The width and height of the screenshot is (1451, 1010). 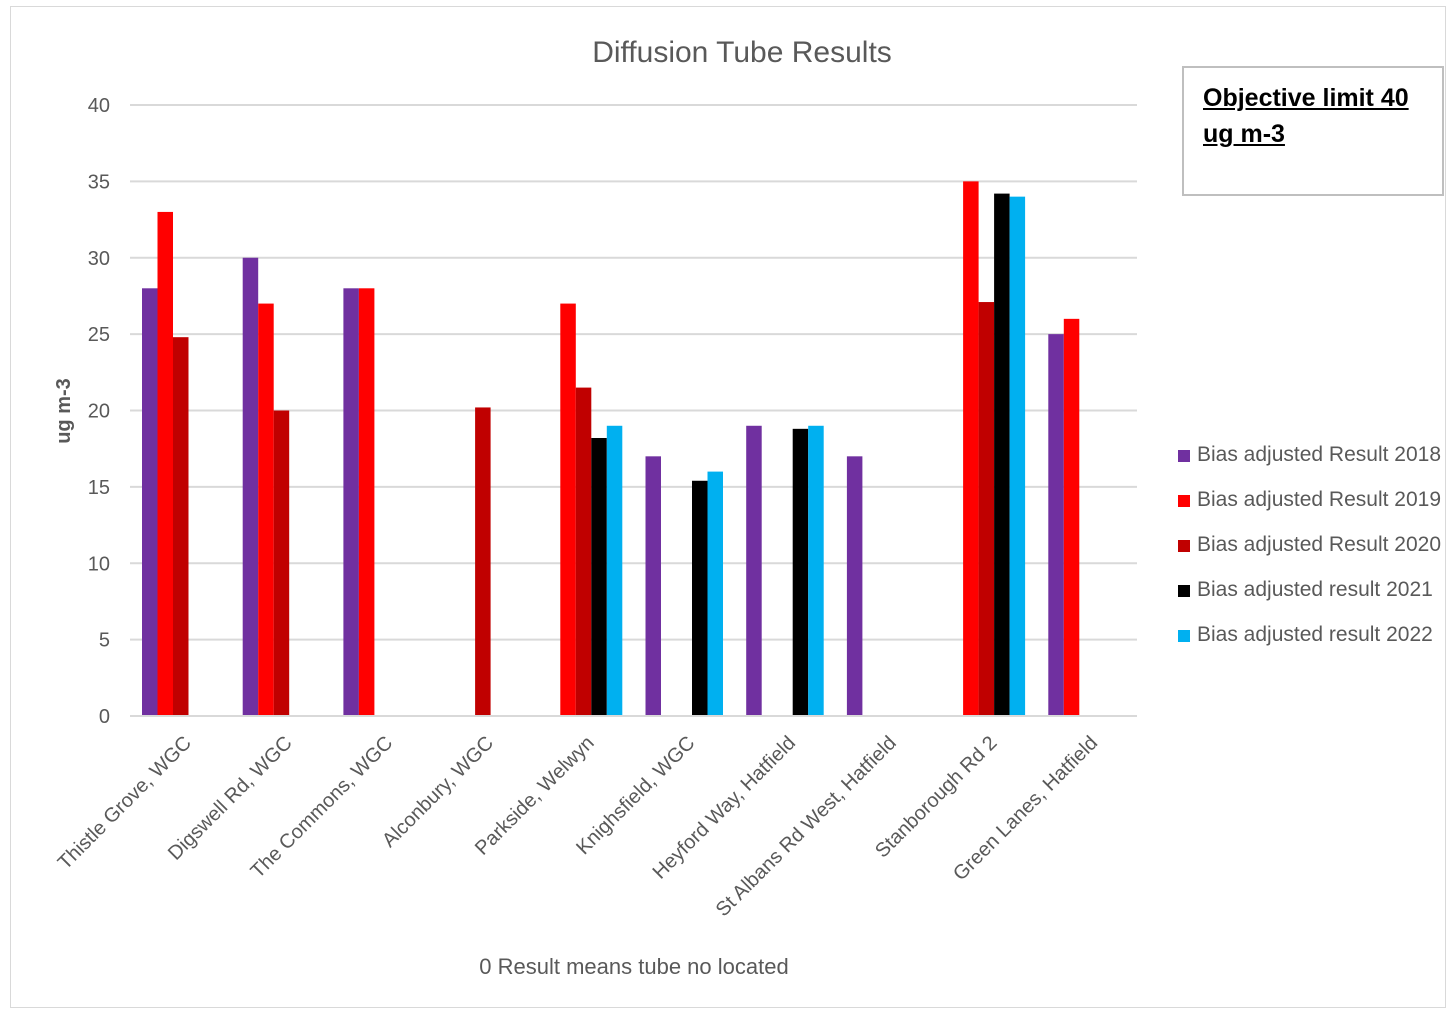 I want to click on legend-item: Bias adjusted result 2021, so click(x=1309, y=597).